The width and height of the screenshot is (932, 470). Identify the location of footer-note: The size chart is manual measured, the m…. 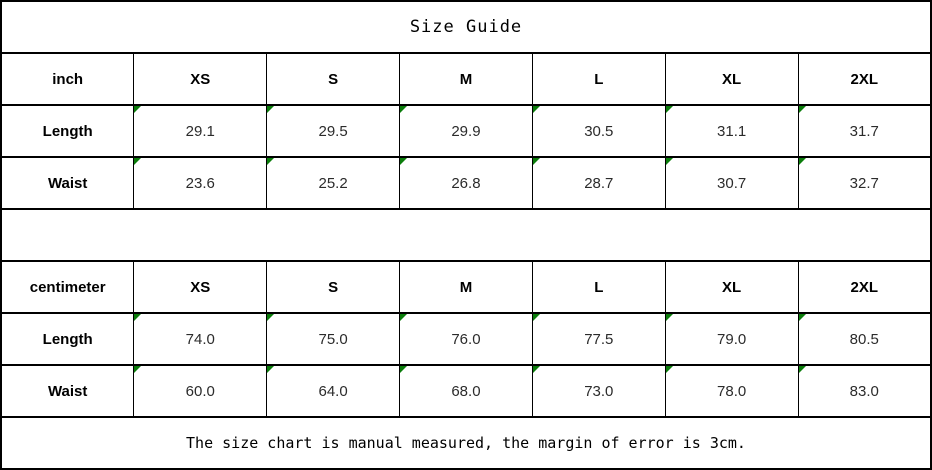
(466, 443).